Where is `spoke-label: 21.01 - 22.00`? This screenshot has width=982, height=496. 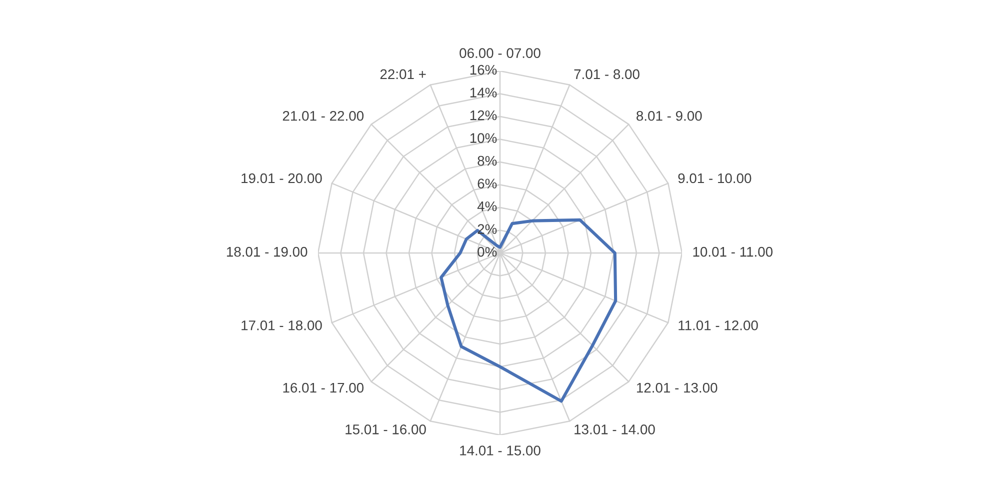 spoke-label: 21.01 - 22.00 is located at coordinates (323, 115).